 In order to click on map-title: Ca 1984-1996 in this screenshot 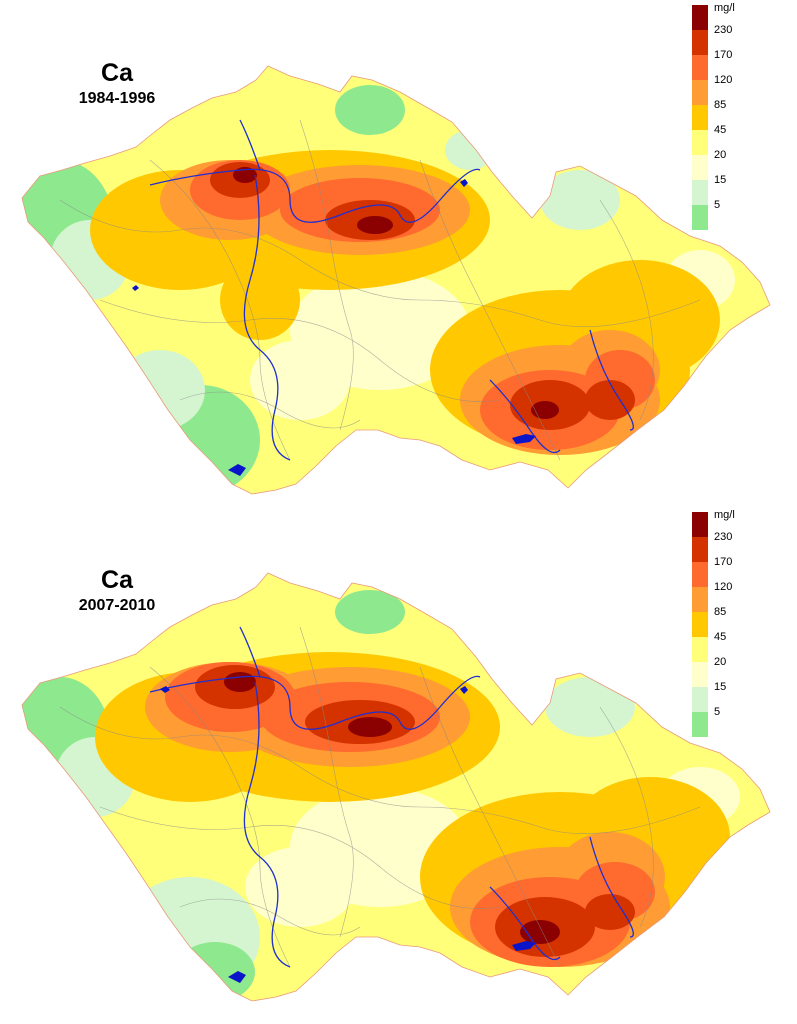, I will do `click(117, 84)`.